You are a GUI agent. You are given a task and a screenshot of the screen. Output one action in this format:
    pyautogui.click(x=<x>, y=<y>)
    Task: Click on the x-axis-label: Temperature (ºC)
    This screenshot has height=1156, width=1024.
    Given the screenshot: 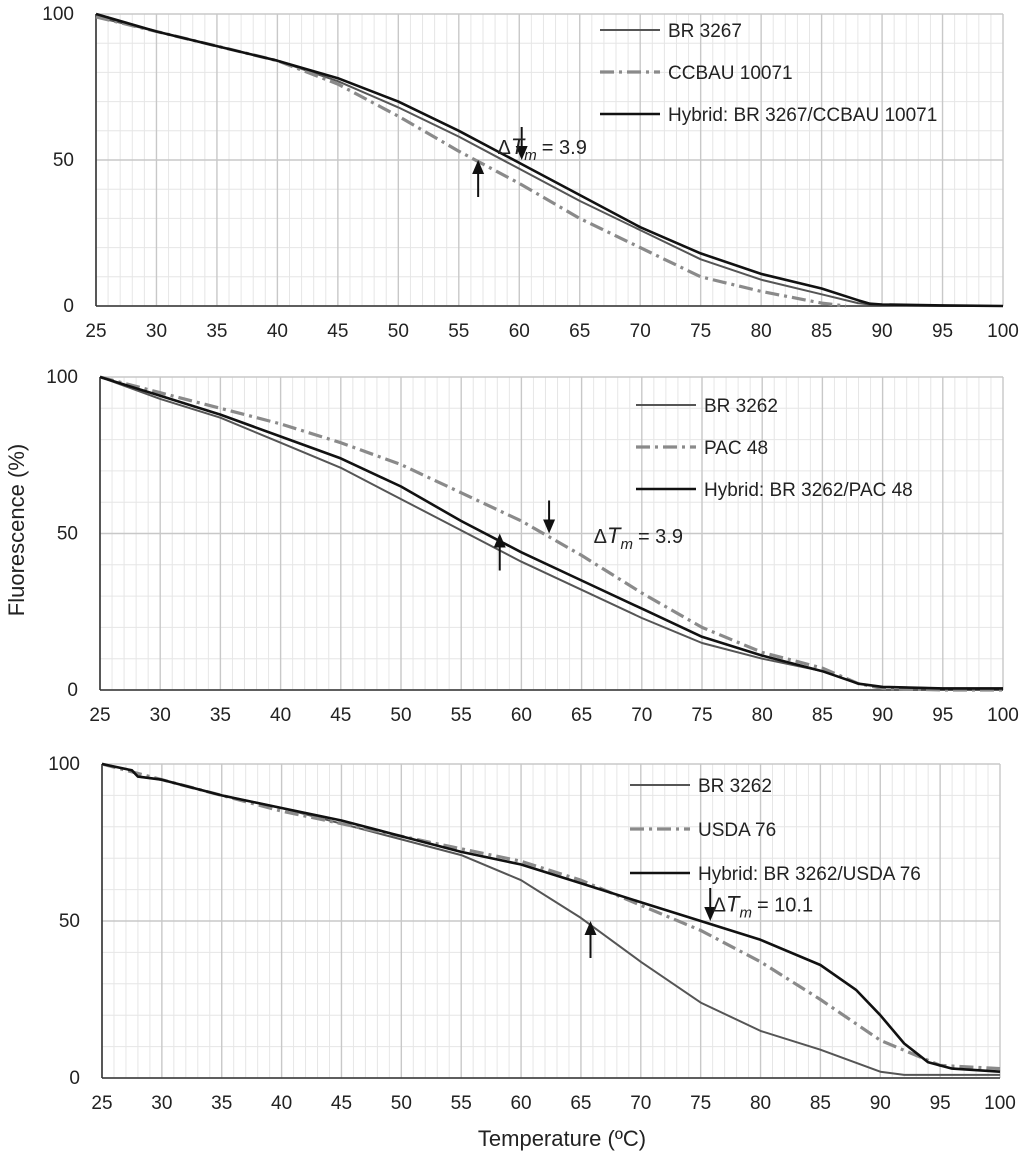 What is the action you would take?
    pyautogui.click(x=562, y=1138)
    